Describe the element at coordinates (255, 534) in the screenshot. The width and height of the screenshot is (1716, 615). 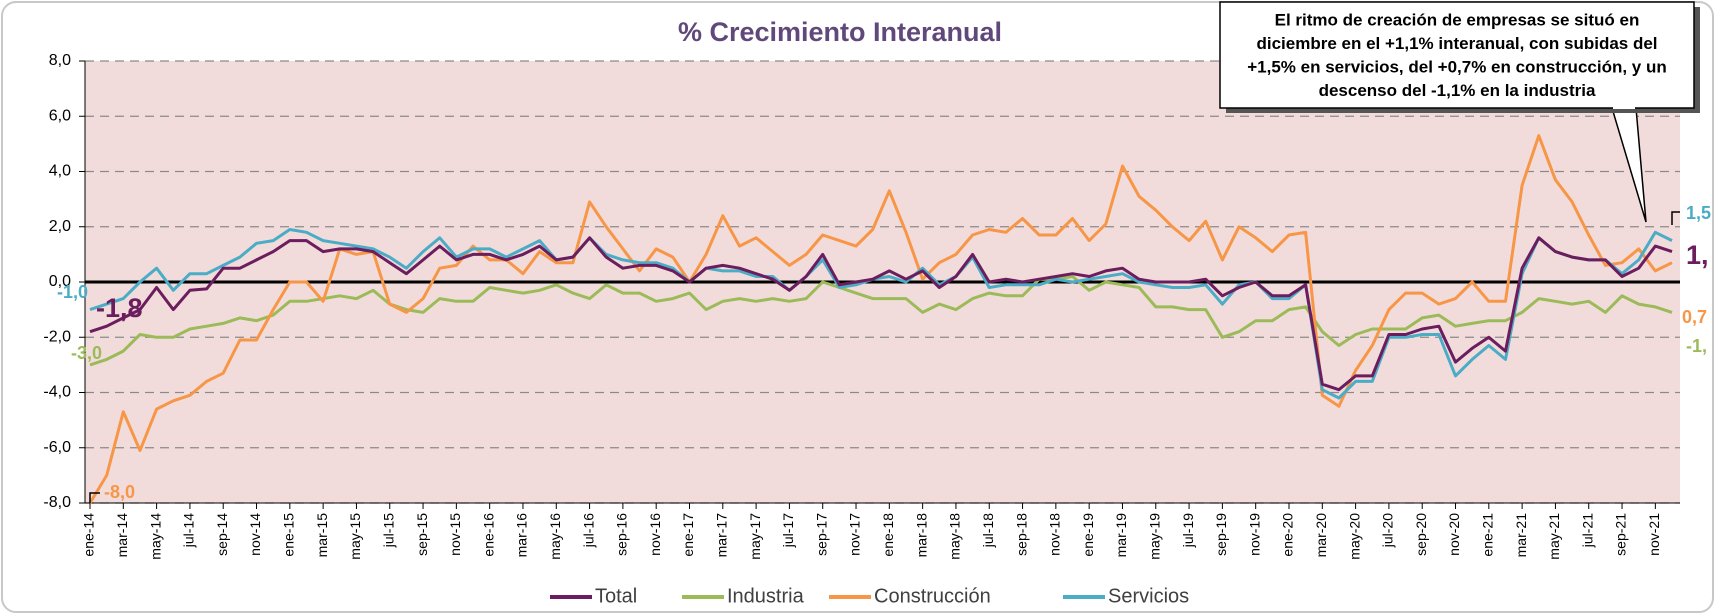
I see `x-tick-label: nov-14` at that location.